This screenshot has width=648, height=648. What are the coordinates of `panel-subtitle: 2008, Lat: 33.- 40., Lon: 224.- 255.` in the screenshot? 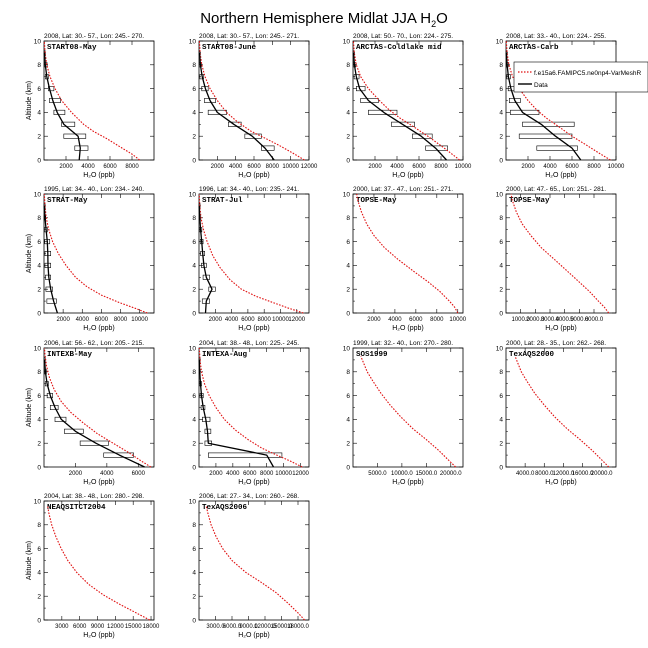 It's located at (556, 36).